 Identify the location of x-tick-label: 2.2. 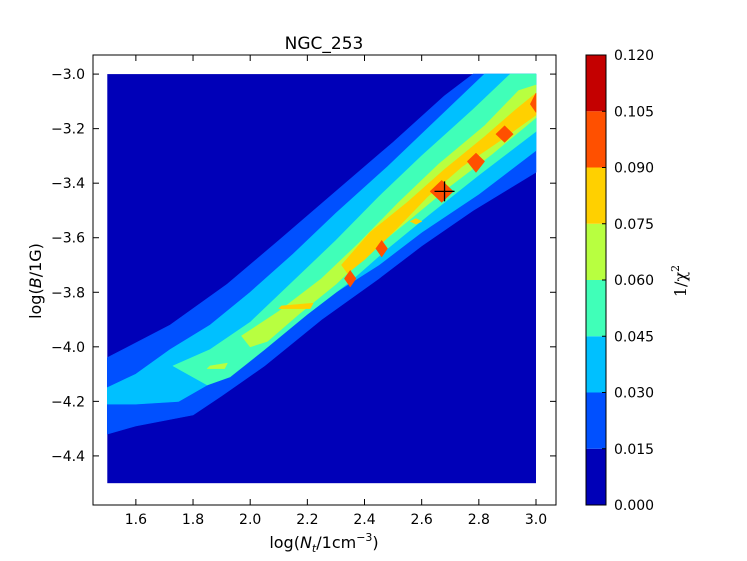
(307, 520).